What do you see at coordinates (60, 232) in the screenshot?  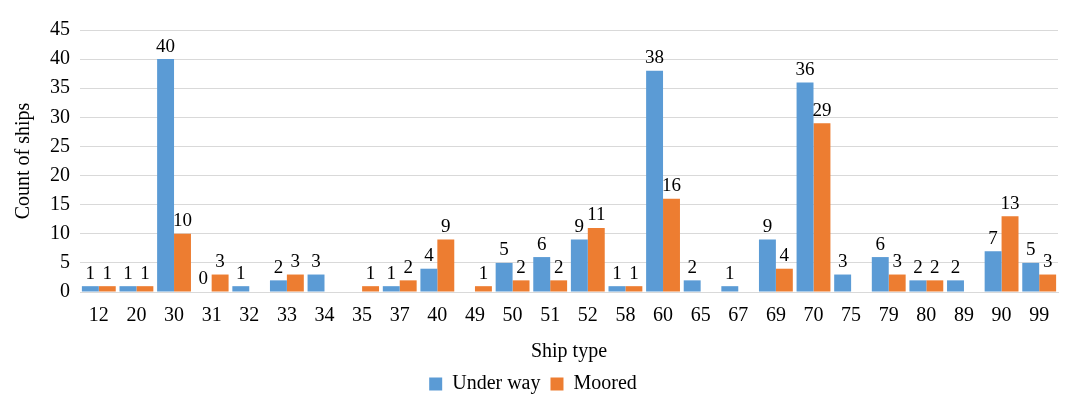 I see `y-tick-label: 10` at bounding box center [60, 232].